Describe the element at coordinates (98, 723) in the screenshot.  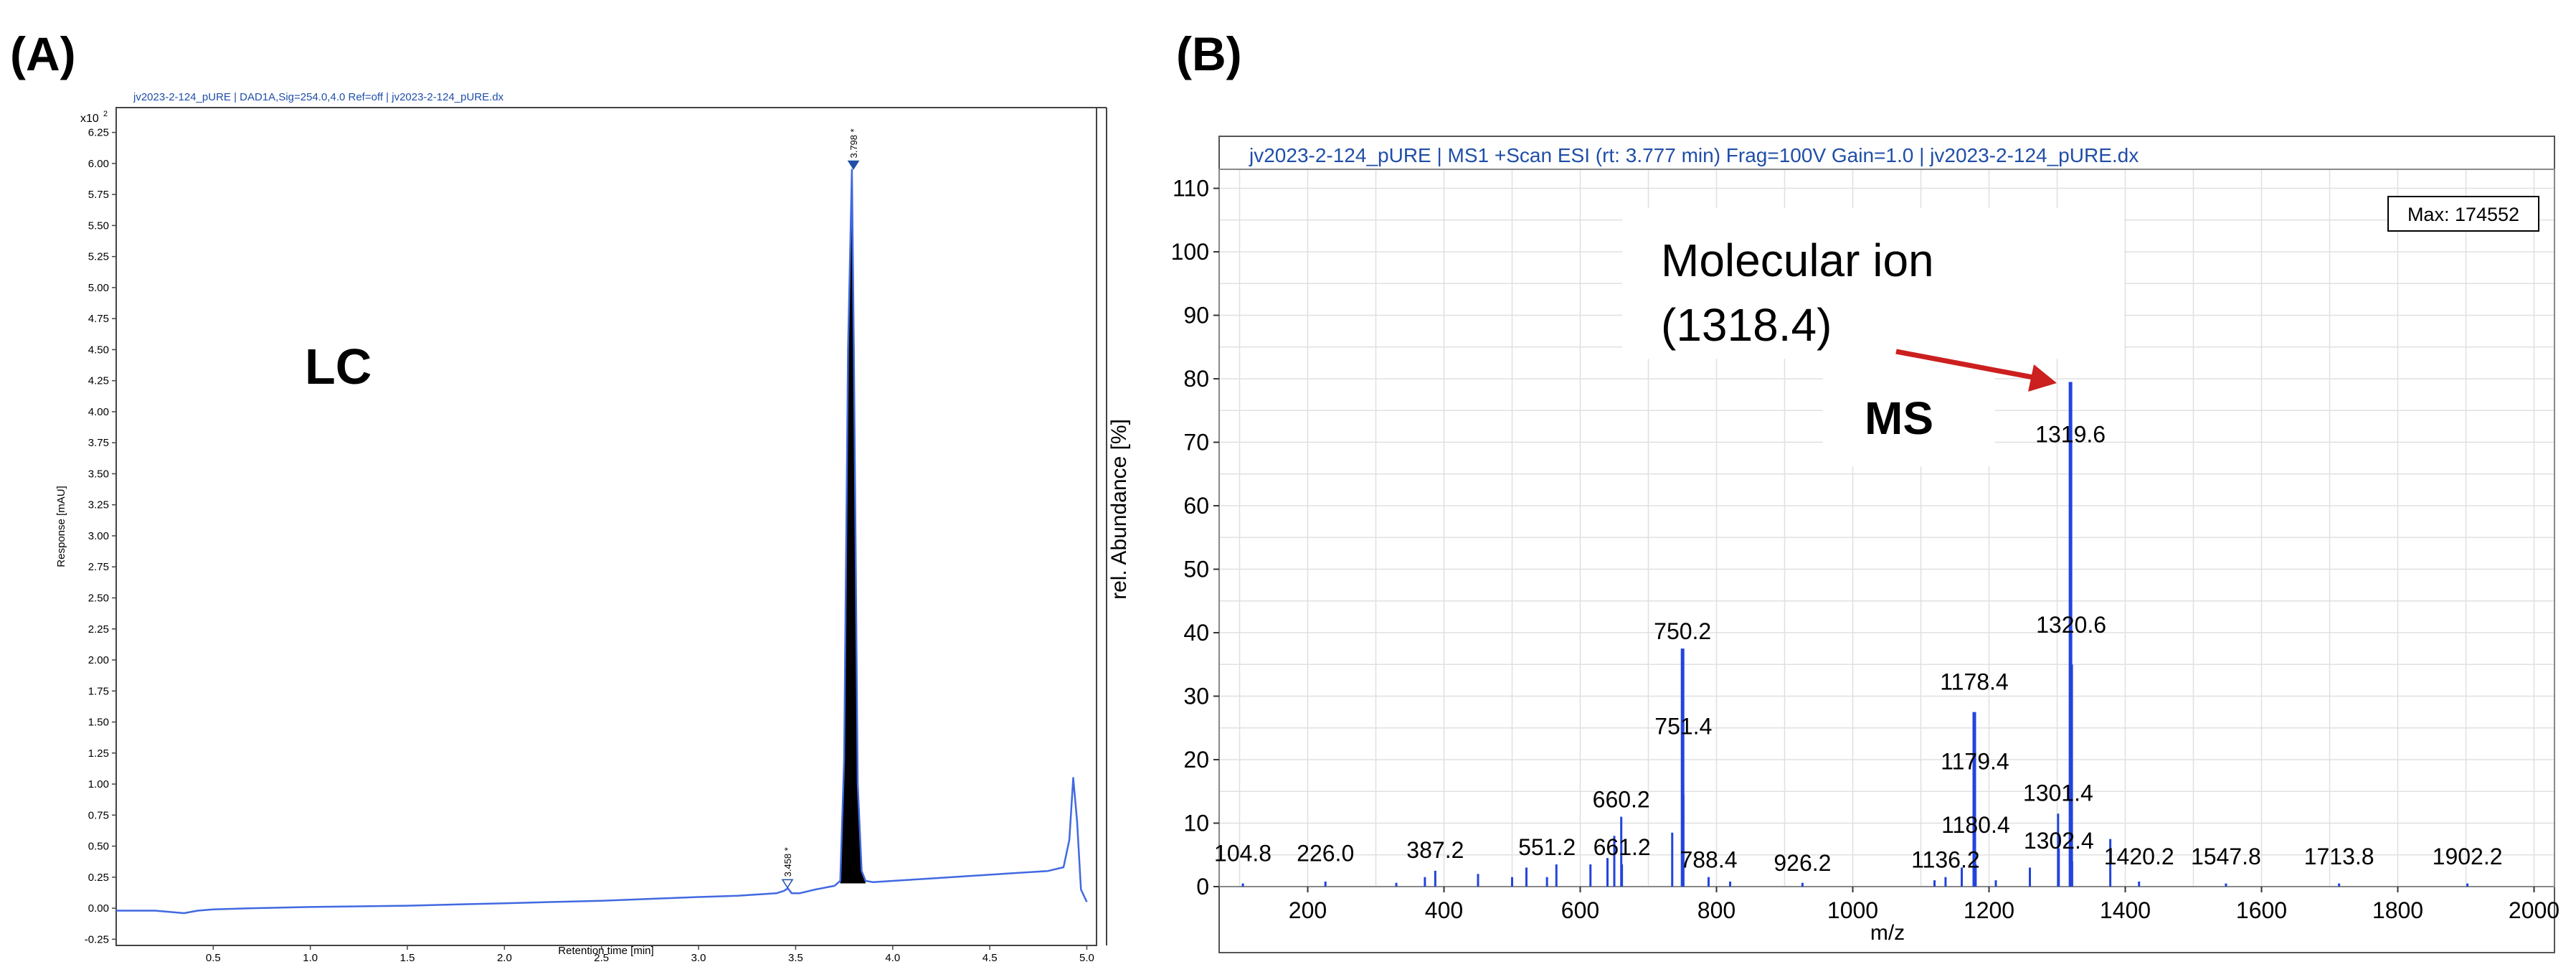
I see `lc-y-tick-label: 1.50` at that location.